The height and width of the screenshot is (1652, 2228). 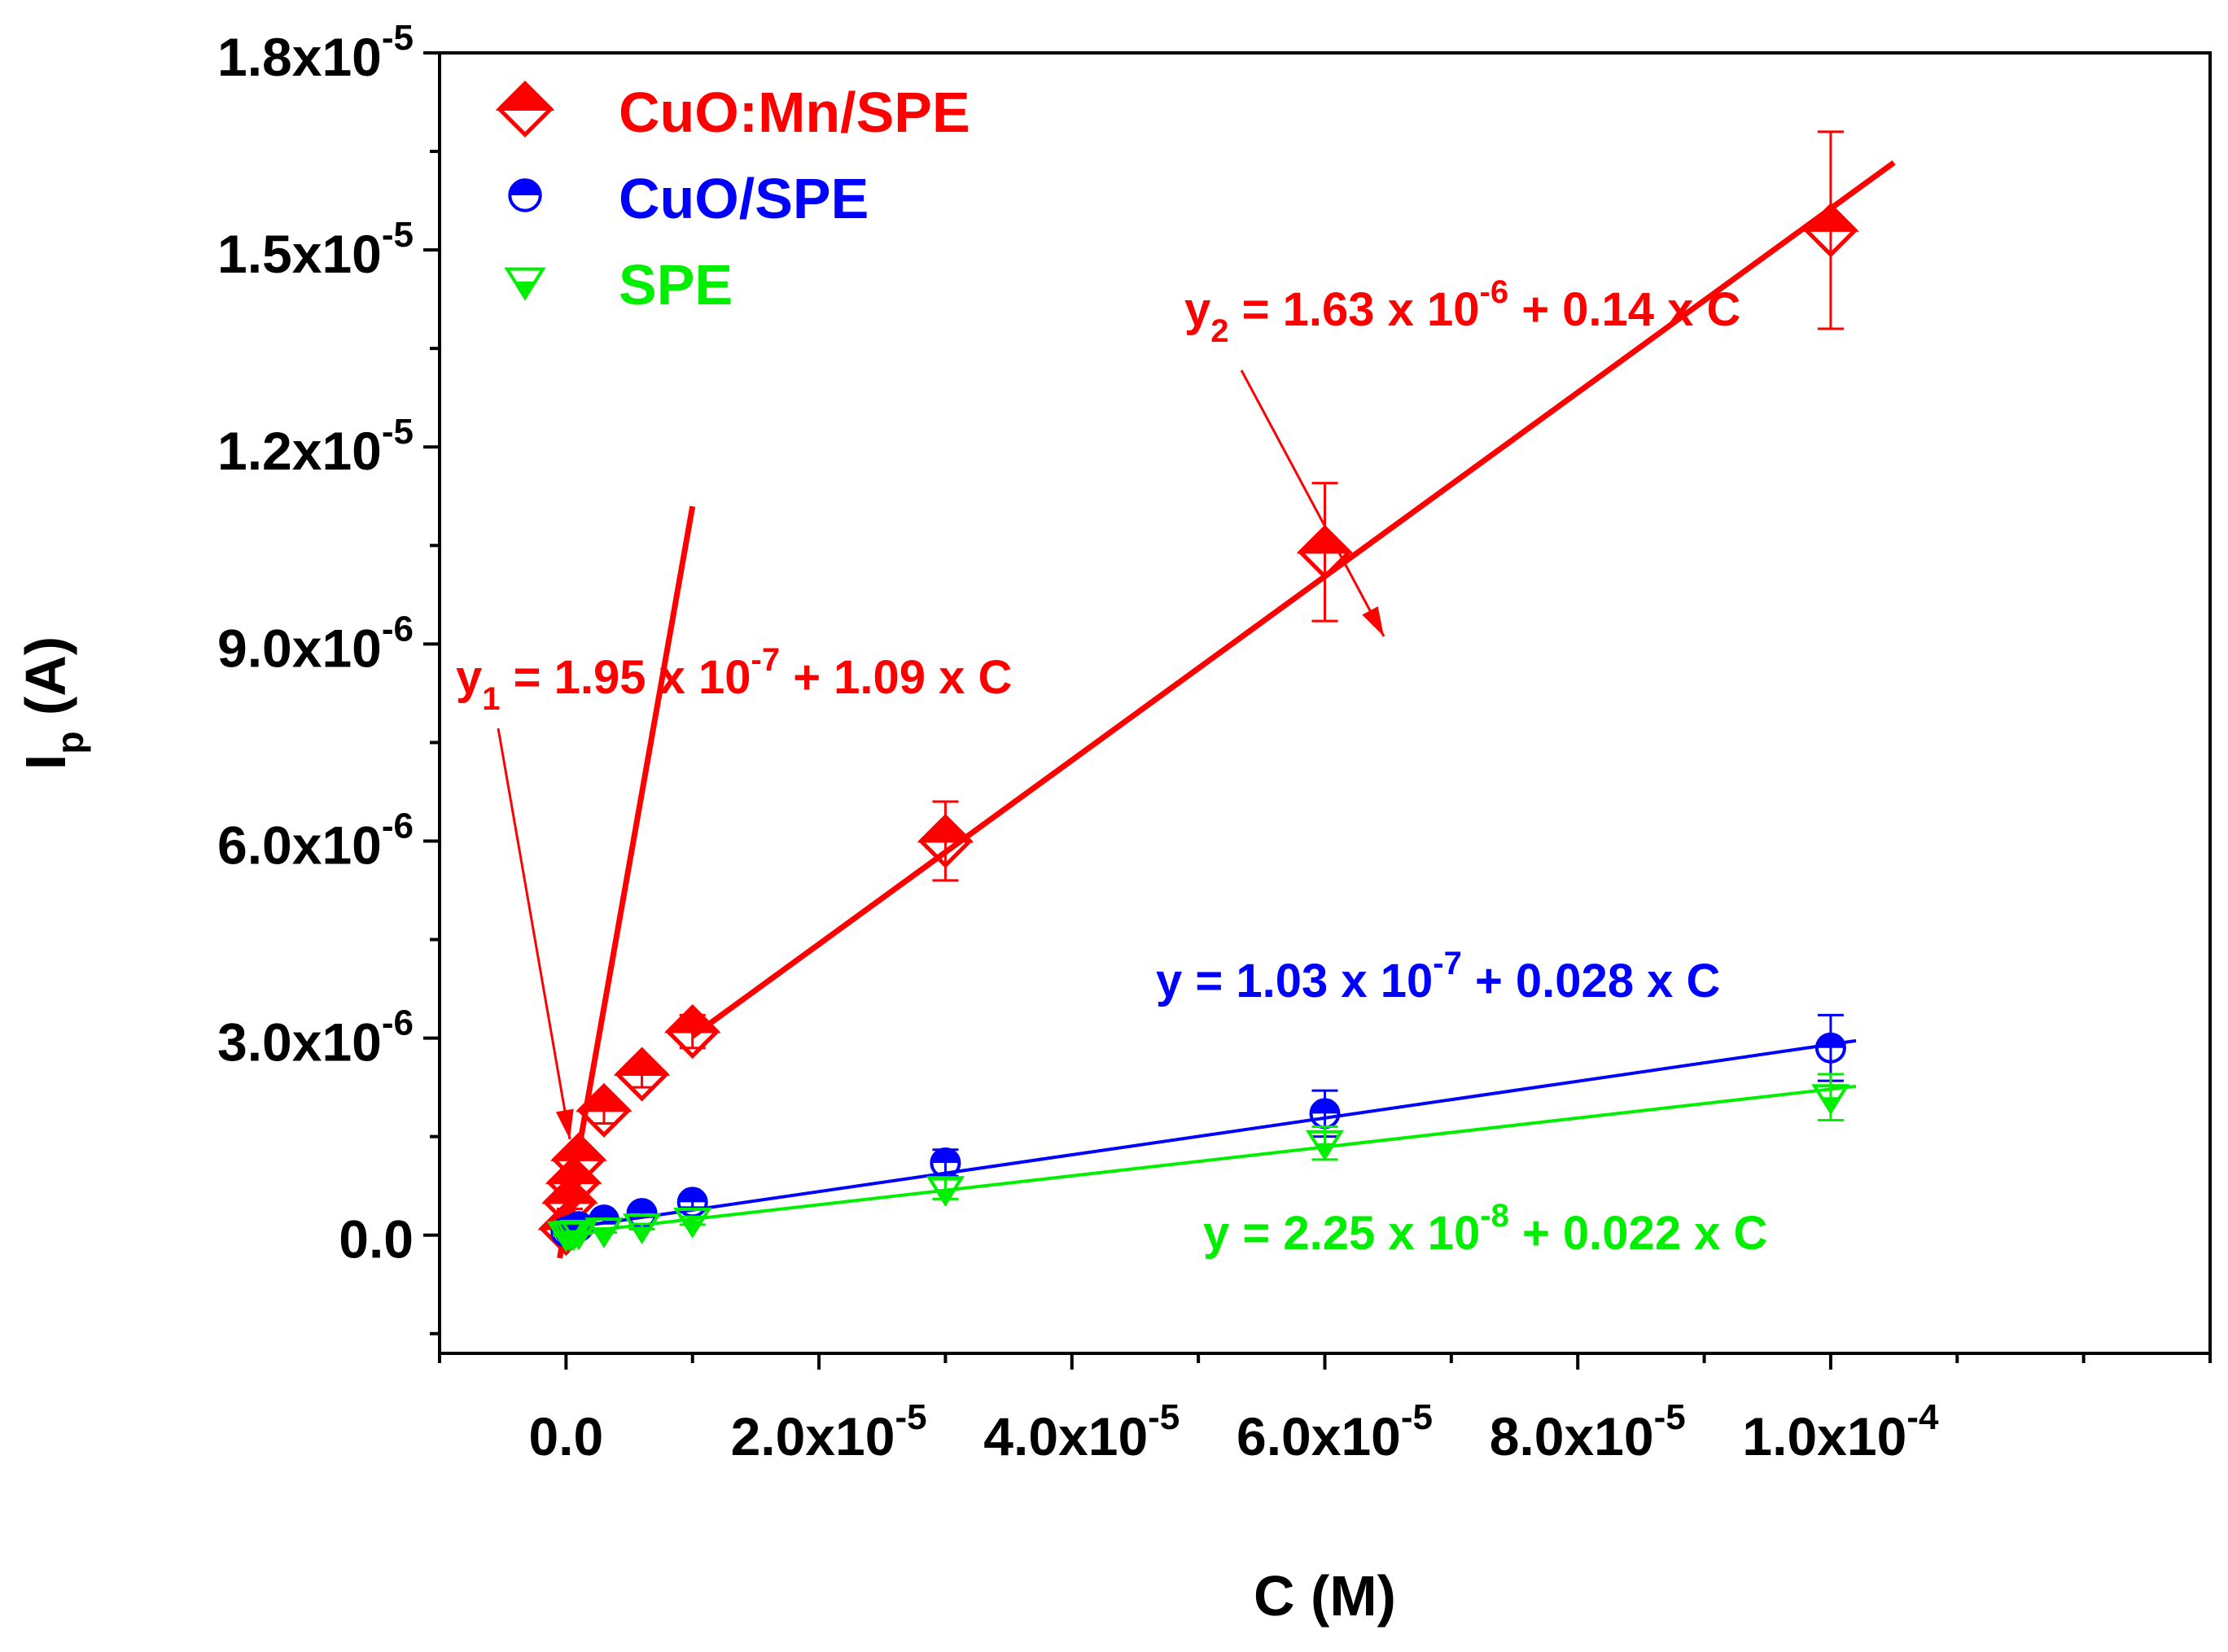 I want to click on equation-green: y = 2.25 x 10-8 + 0.022 x C, so click(x=1485, y=1229).